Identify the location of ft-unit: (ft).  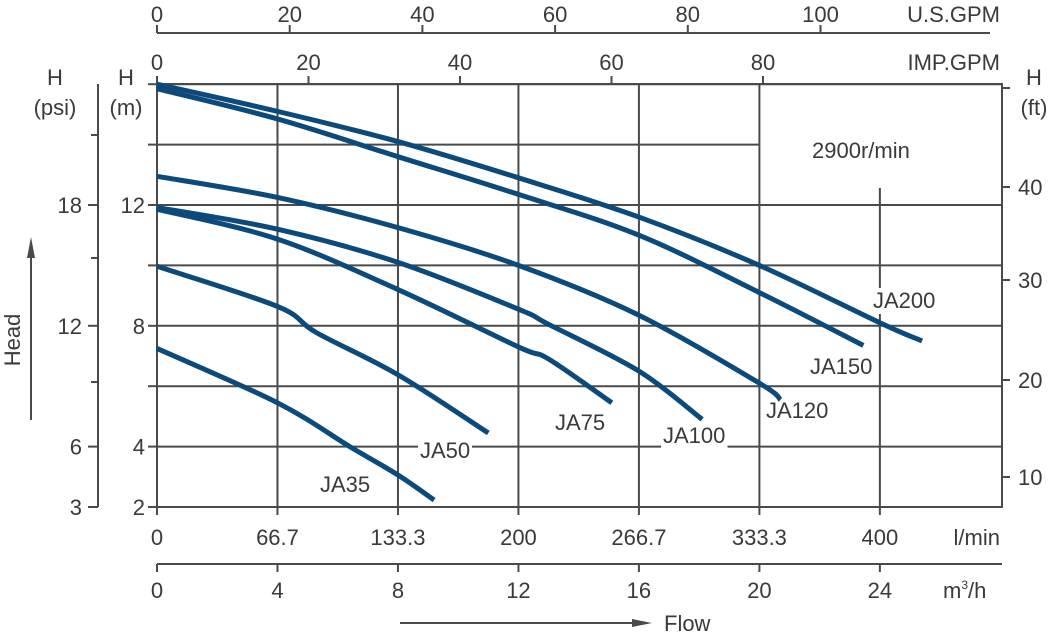
(1034, 107).